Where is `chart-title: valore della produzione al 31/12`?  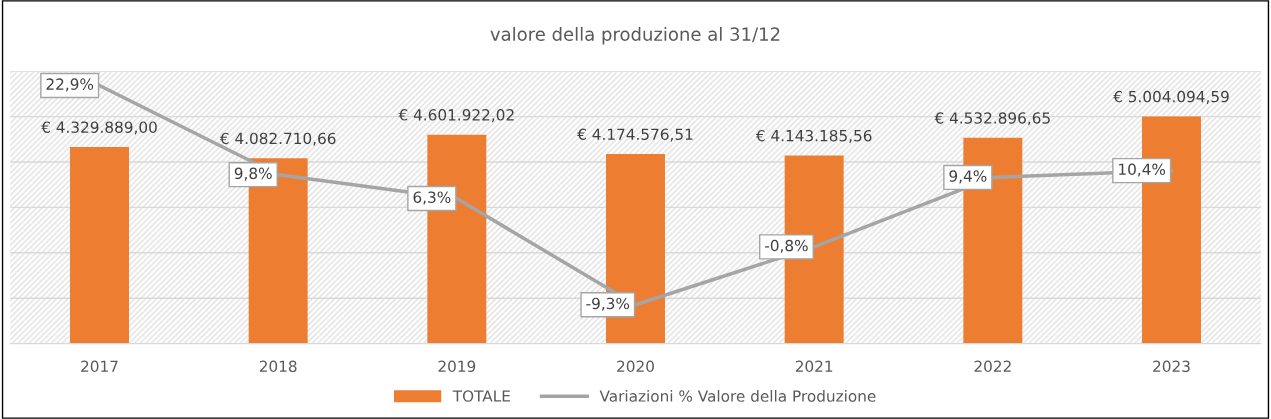
chart-title: valore della produzione al 31/12 is located at coordinates (635, 35).